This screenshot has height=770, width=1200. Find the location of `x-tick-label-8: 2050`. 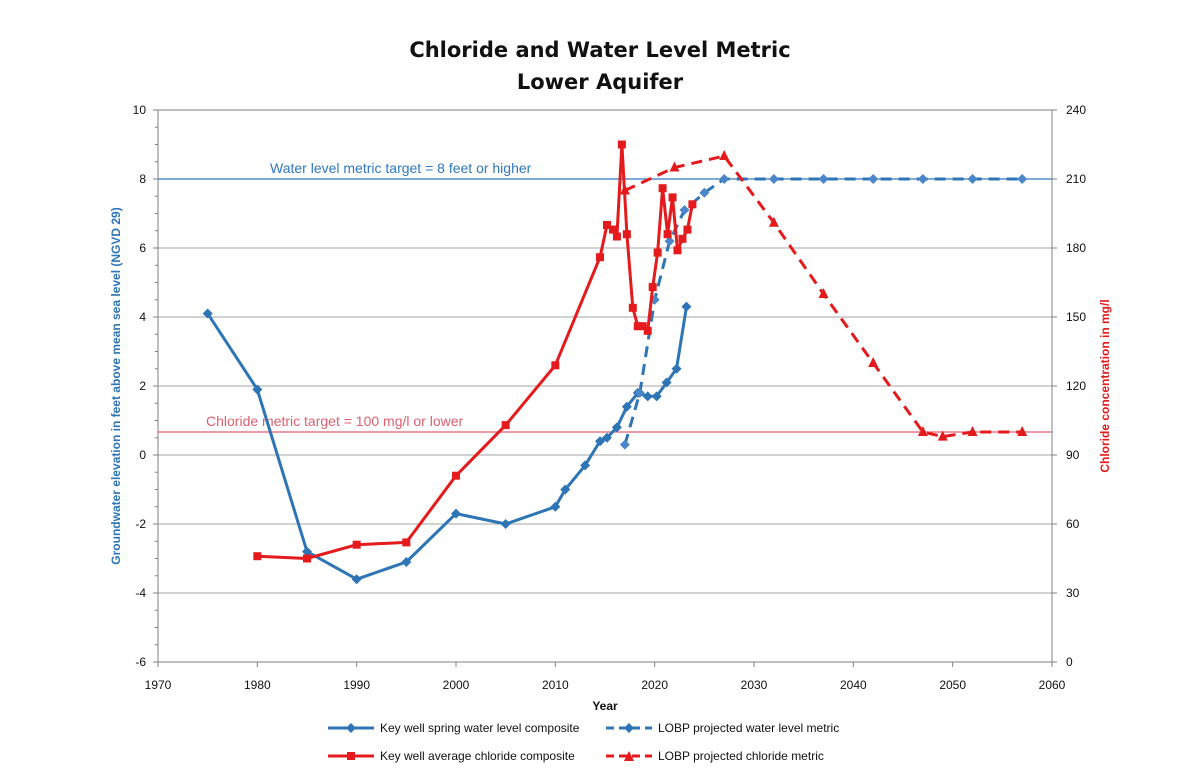

x-tick-label-8: 2050 is located at coordinates (952, 685).